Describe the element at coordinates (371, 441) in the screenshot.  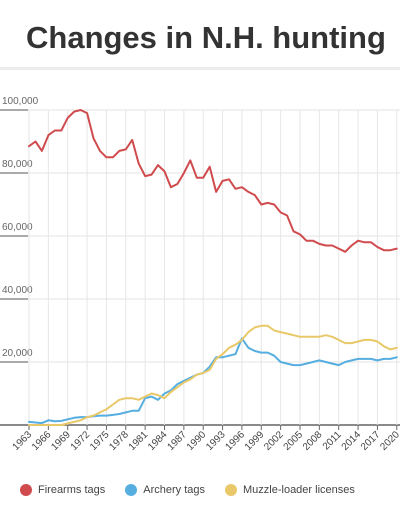
I see `x-tick-label: 2017` at that location.